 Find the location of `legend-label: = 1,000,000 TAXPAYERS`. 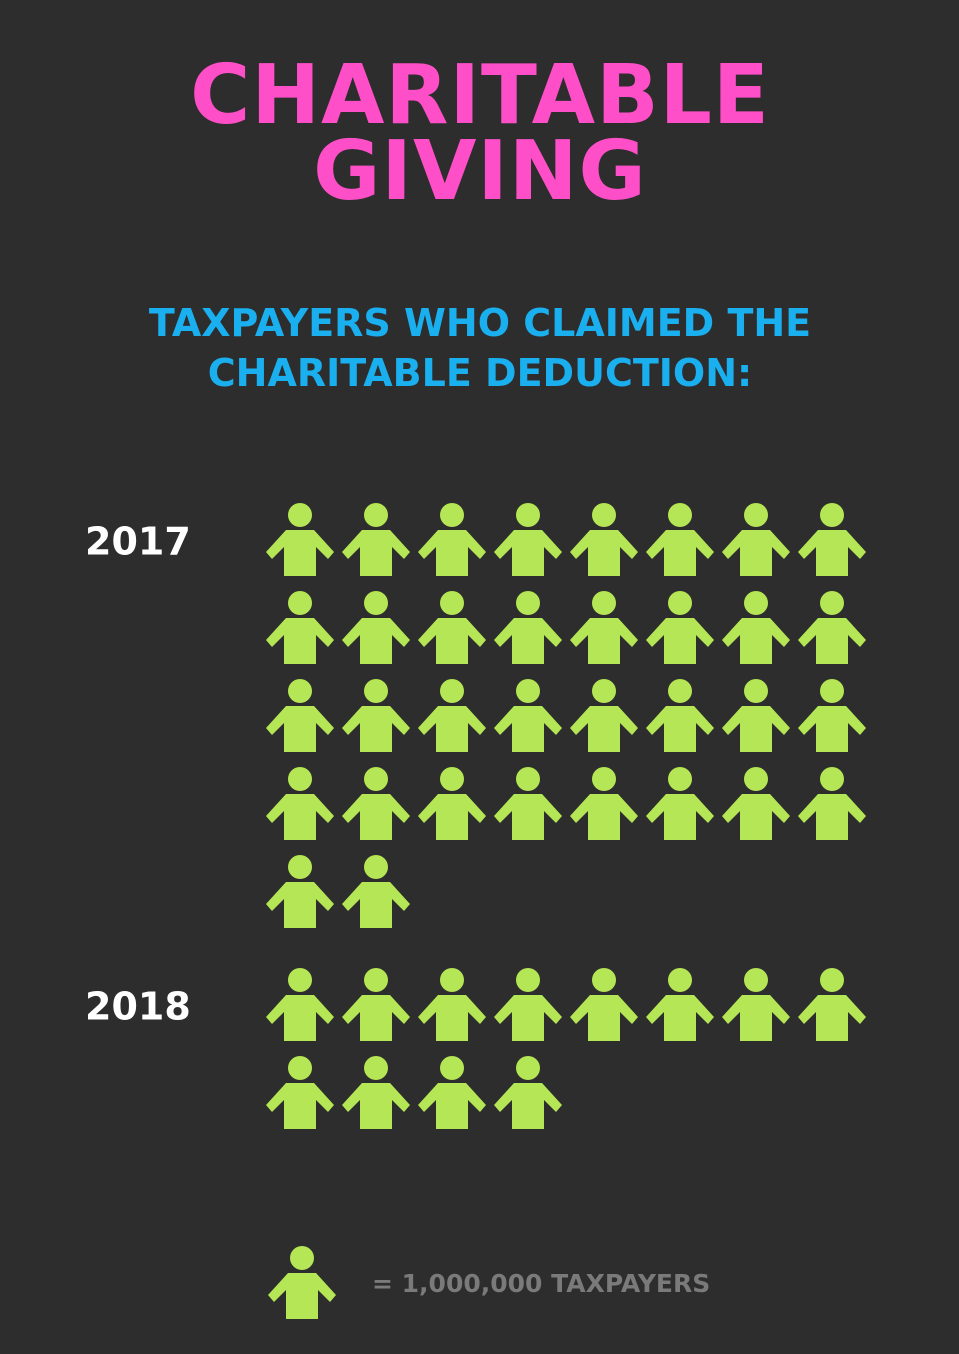

legend-label: = 1,000,000 TAXPAYERS is located at coordinates (541, 1283).